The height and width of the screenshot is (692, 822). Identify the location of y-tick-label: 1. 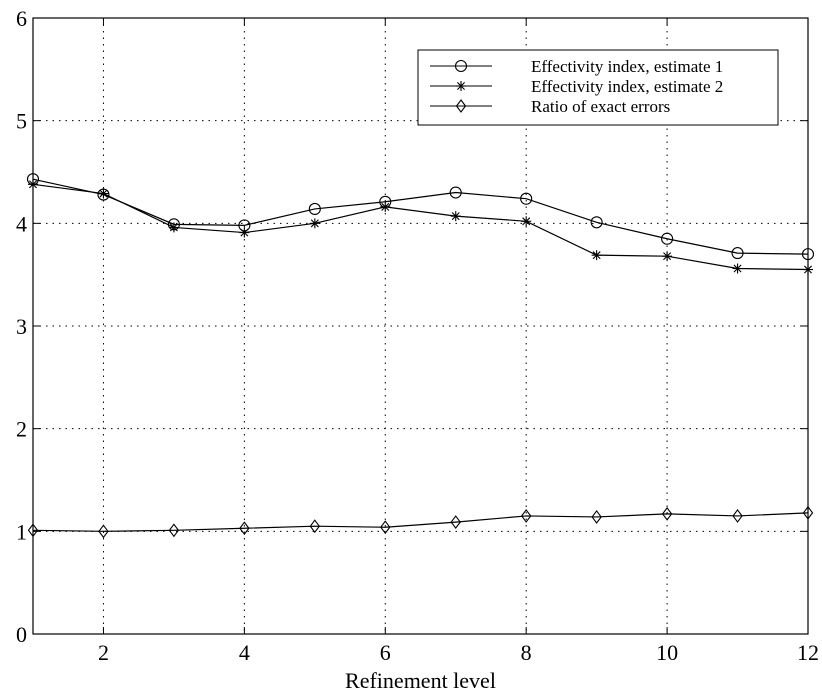
(21, 531).